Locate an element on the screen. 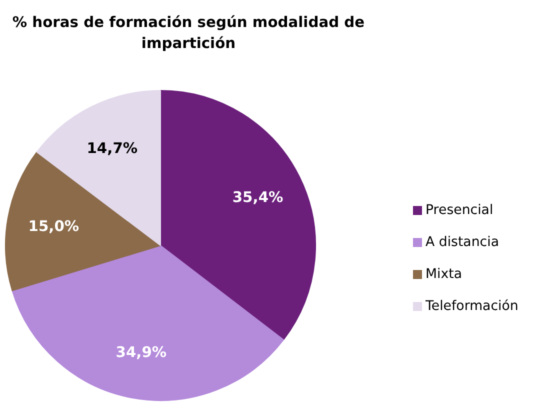 Image resolution: width=552 pixels, height=403 pixels. data-label: 15,0% is located at coordinates (54, 227).